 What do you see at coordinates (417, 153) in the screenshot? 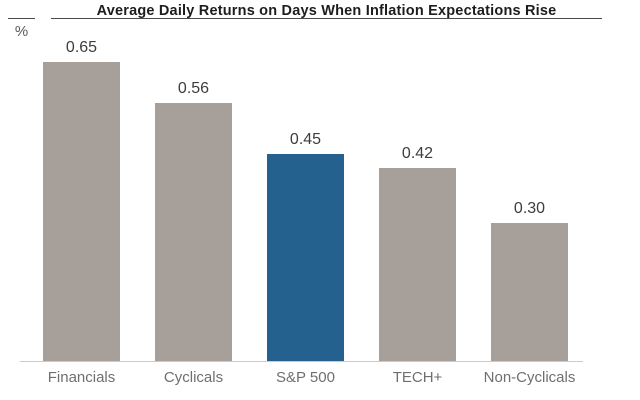
I see `value-label-tech: 0.42` at bounding box center [417, 153].